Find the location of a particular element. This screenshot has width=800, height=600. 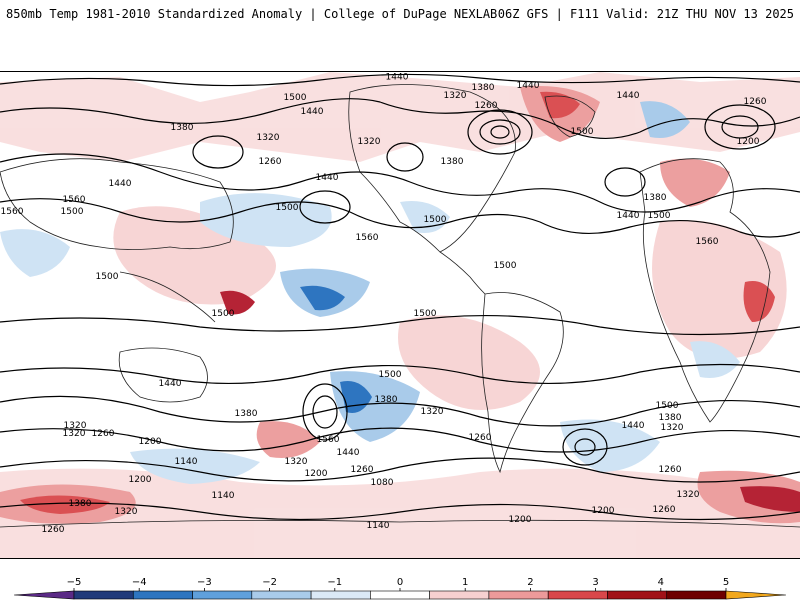

coastline-central-america is located at coordinates (462, 273).